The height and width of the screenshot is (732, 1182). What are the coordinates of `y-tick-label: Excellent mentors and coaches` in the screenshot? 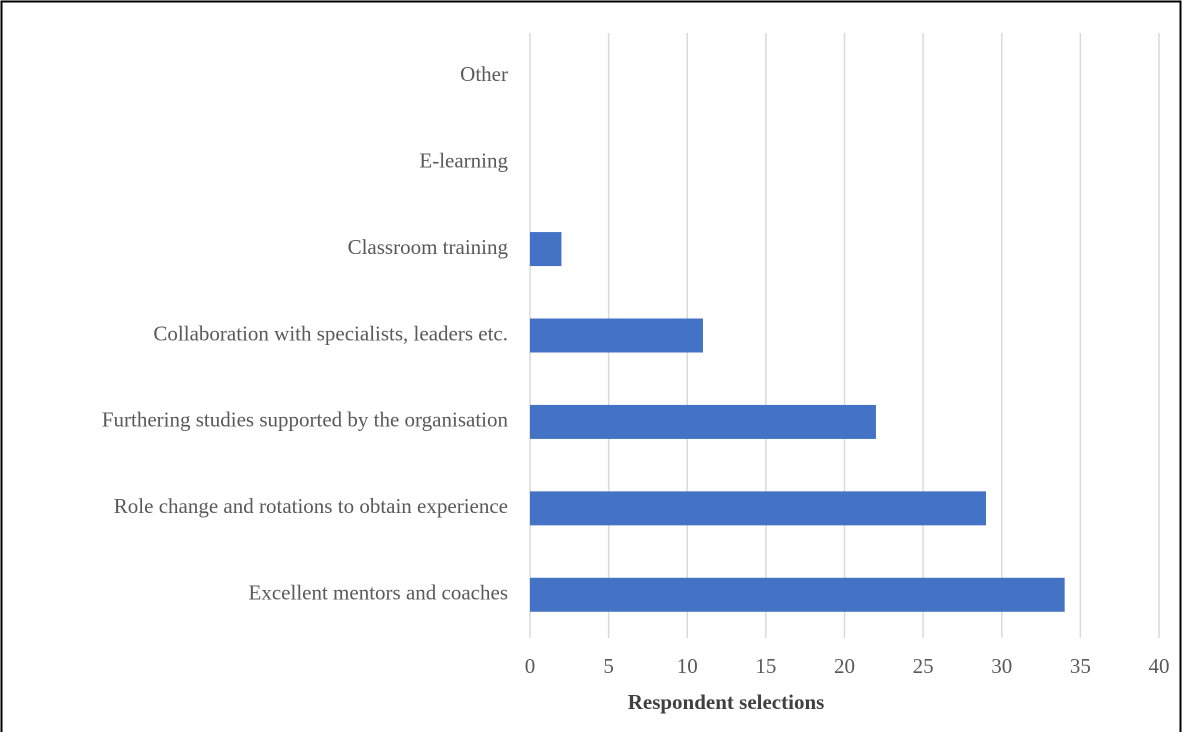 It's located at (378, 593).